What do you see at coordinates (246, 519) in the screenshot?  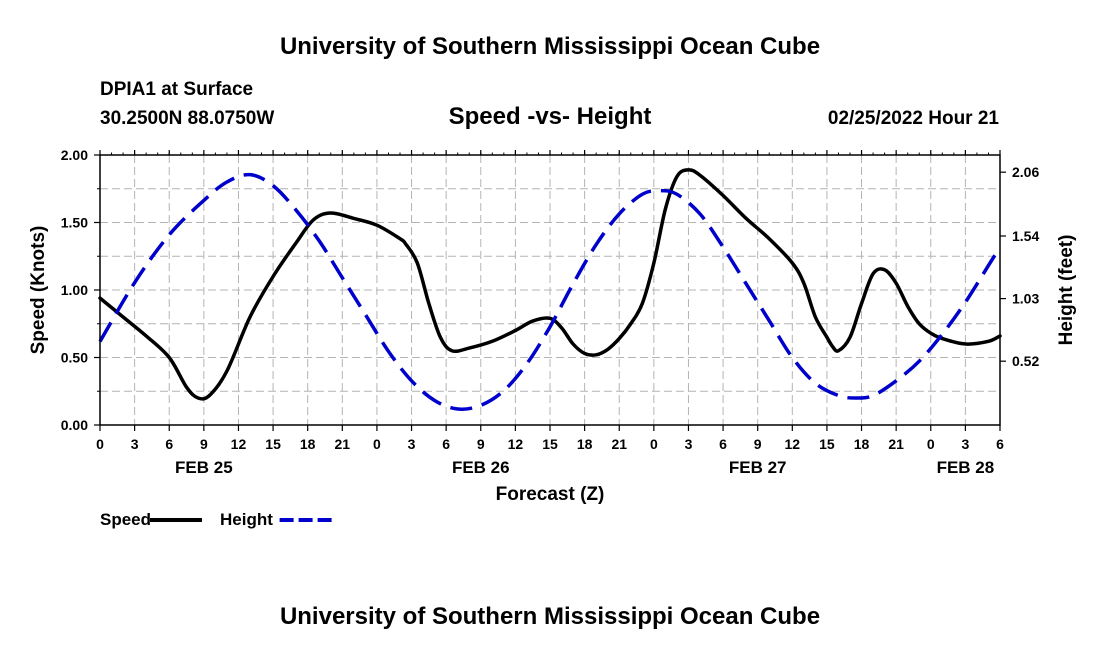 I see `legend-label-height: Height` at bounding box center [246, 519].